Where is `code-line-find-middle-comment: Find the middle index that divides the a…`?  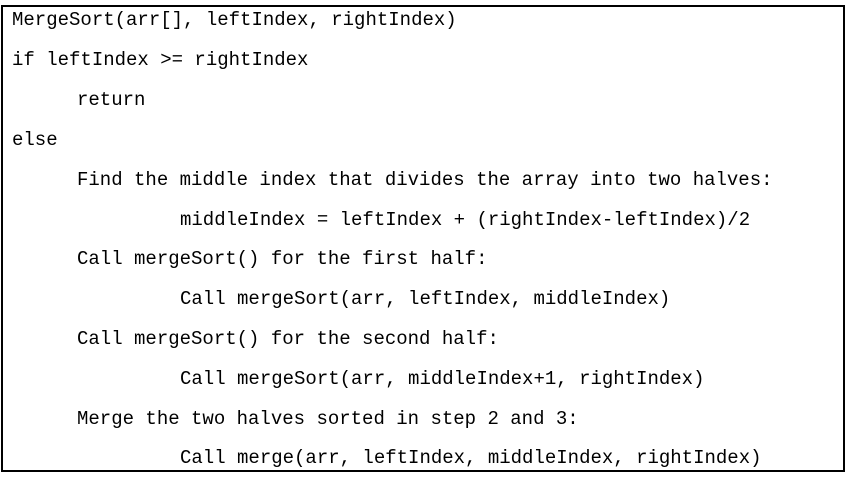 code-line-find-middle-comment: Find the middle index that divides the a… is located at coordinates (425, 180).